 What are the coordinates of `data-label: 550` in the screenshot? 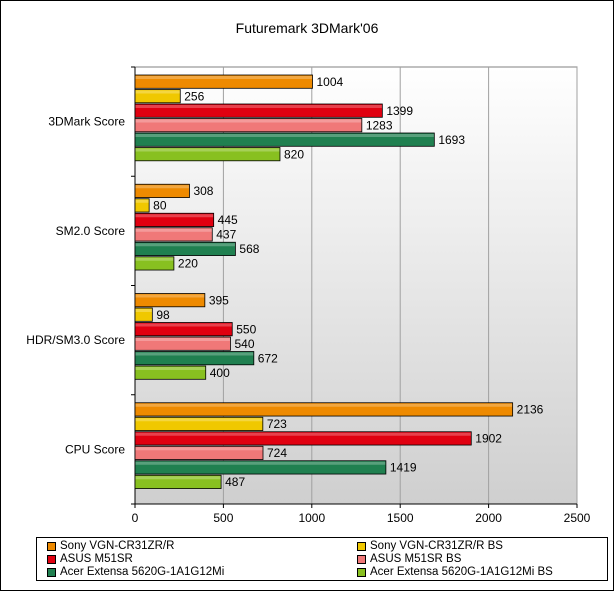 It's located at (246, 329).